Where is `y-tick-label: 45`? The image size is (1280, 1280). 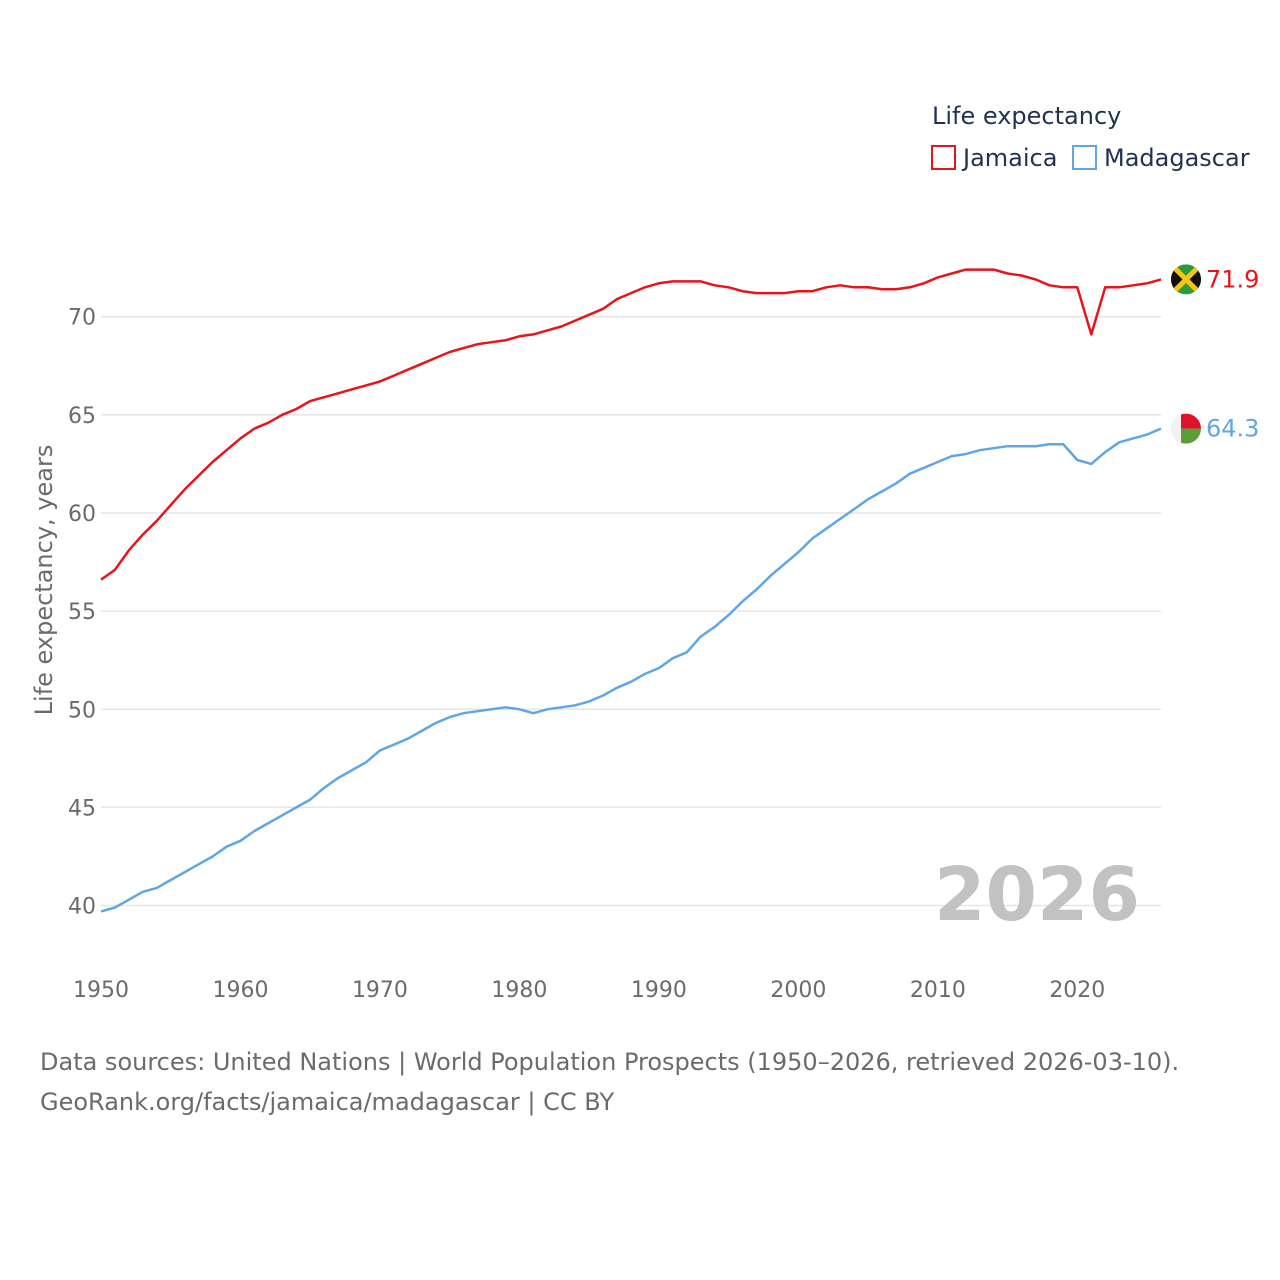 y-tick-label: 45 is located at coordinates (82, 808).